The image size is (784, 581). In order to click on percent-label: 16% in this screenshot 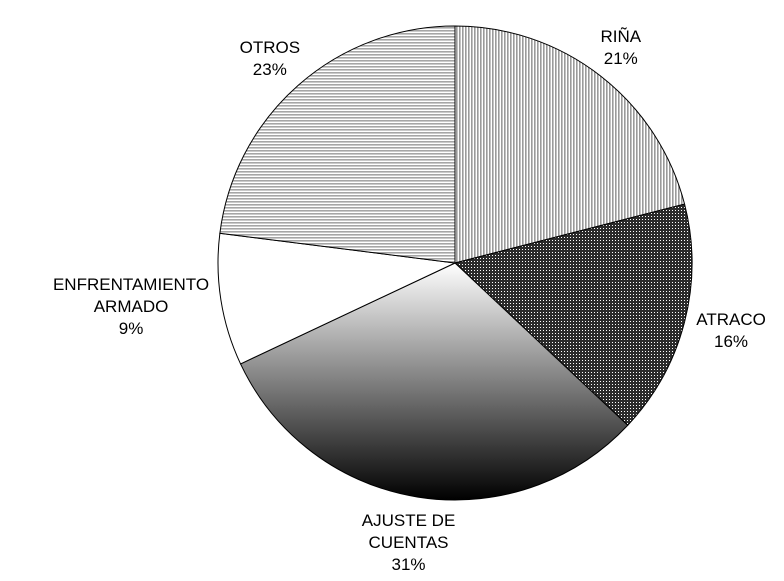, I will do `click(731, 341)`.